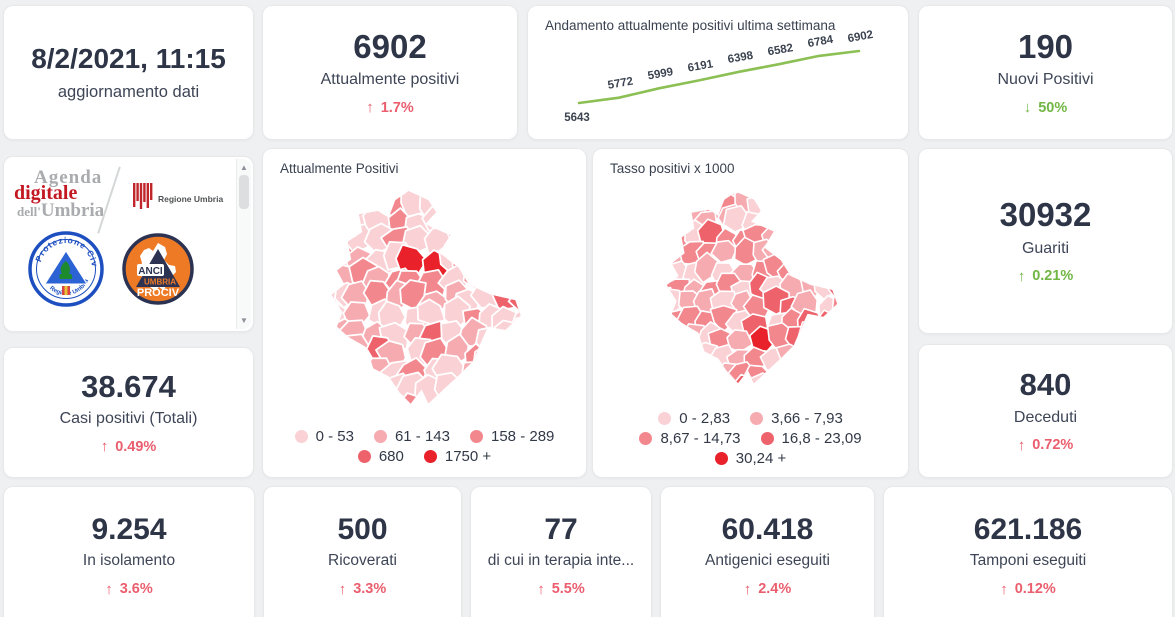  Describe the element at coordinates (1053, 276) in the screenshot. I see `trend-value: 0.21%` at that location.